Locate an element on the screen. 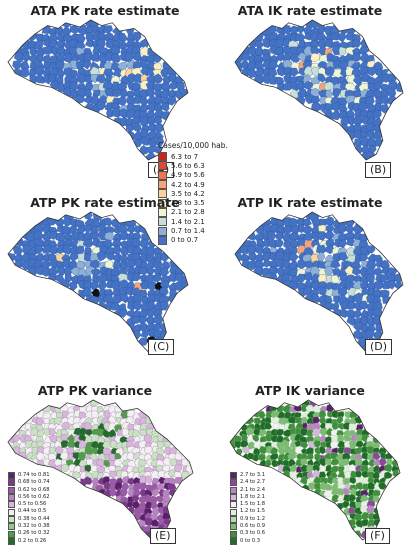  legend-entry: 2.1 to 2.4 is located at coordinates (247, 490).